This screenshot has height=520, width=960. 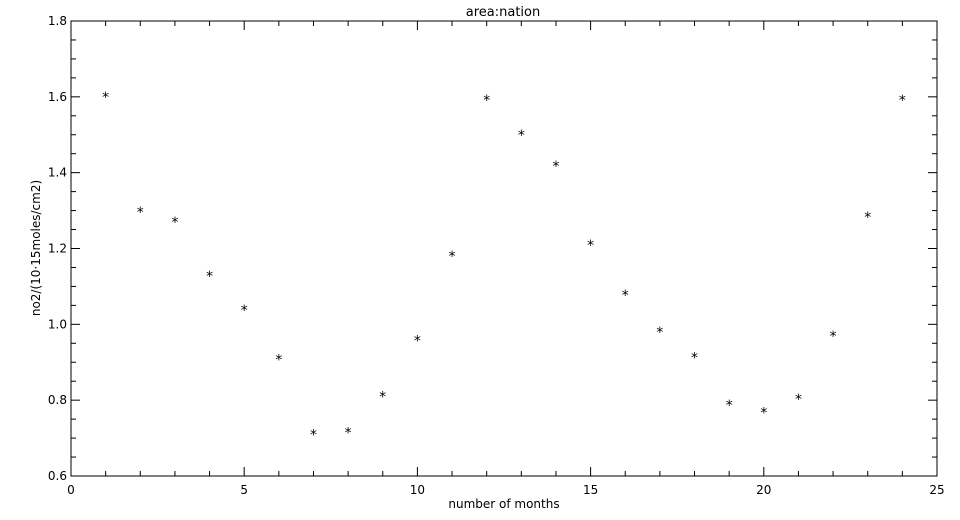 What do you see at coordinates (57, 21) in the screenshot?
I see `y-tick-label: 1.8` at bounding box center [57, 21].